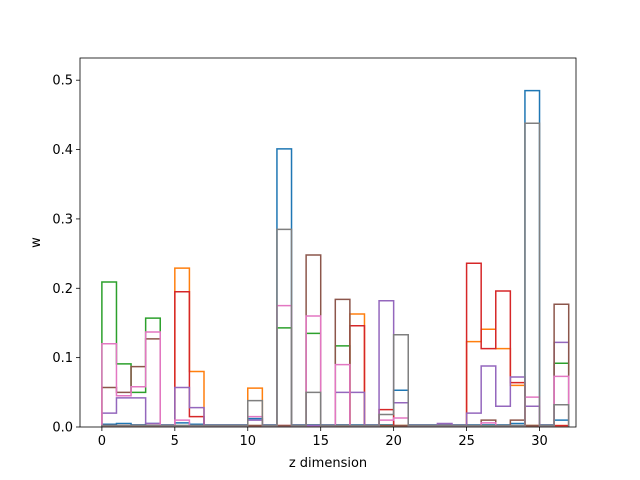 The image size is (640, 480). I want to click on y-tick-label: 0.1, so click(62, 358).